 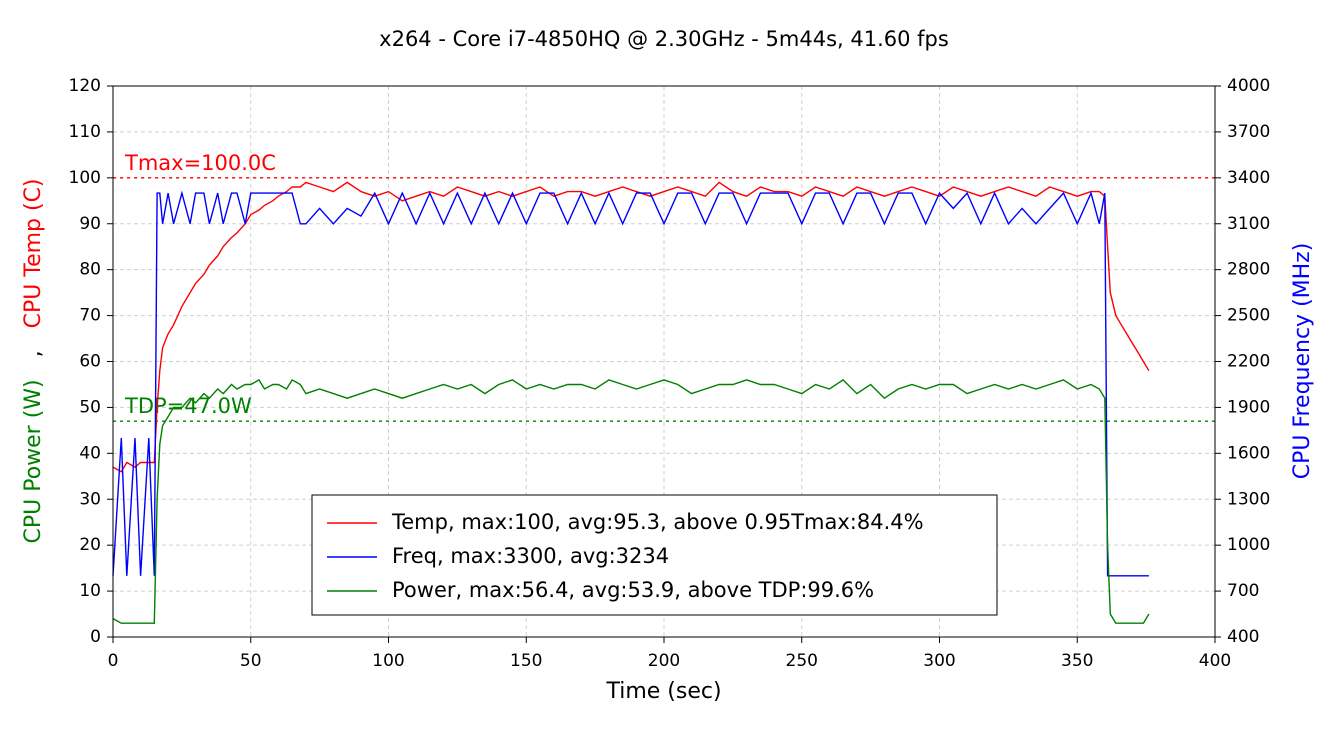 What do you see at coordinates (33, 360) in the screenshot?
I see `y-axis-label: CPU Power (W), CPU Temp (C)` at bounding box center [33, 360].